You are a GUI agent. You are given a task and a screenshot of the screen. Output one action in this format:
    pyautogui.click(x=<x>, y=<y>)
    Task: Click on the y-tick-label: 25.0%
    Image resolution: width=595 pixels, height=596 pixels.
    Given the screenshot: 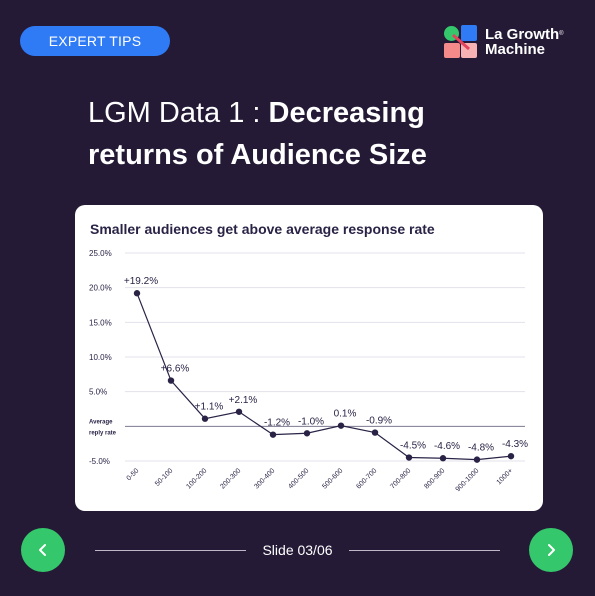 What is the action you would take?
    pyautogui.click(x=100, y=253)
    